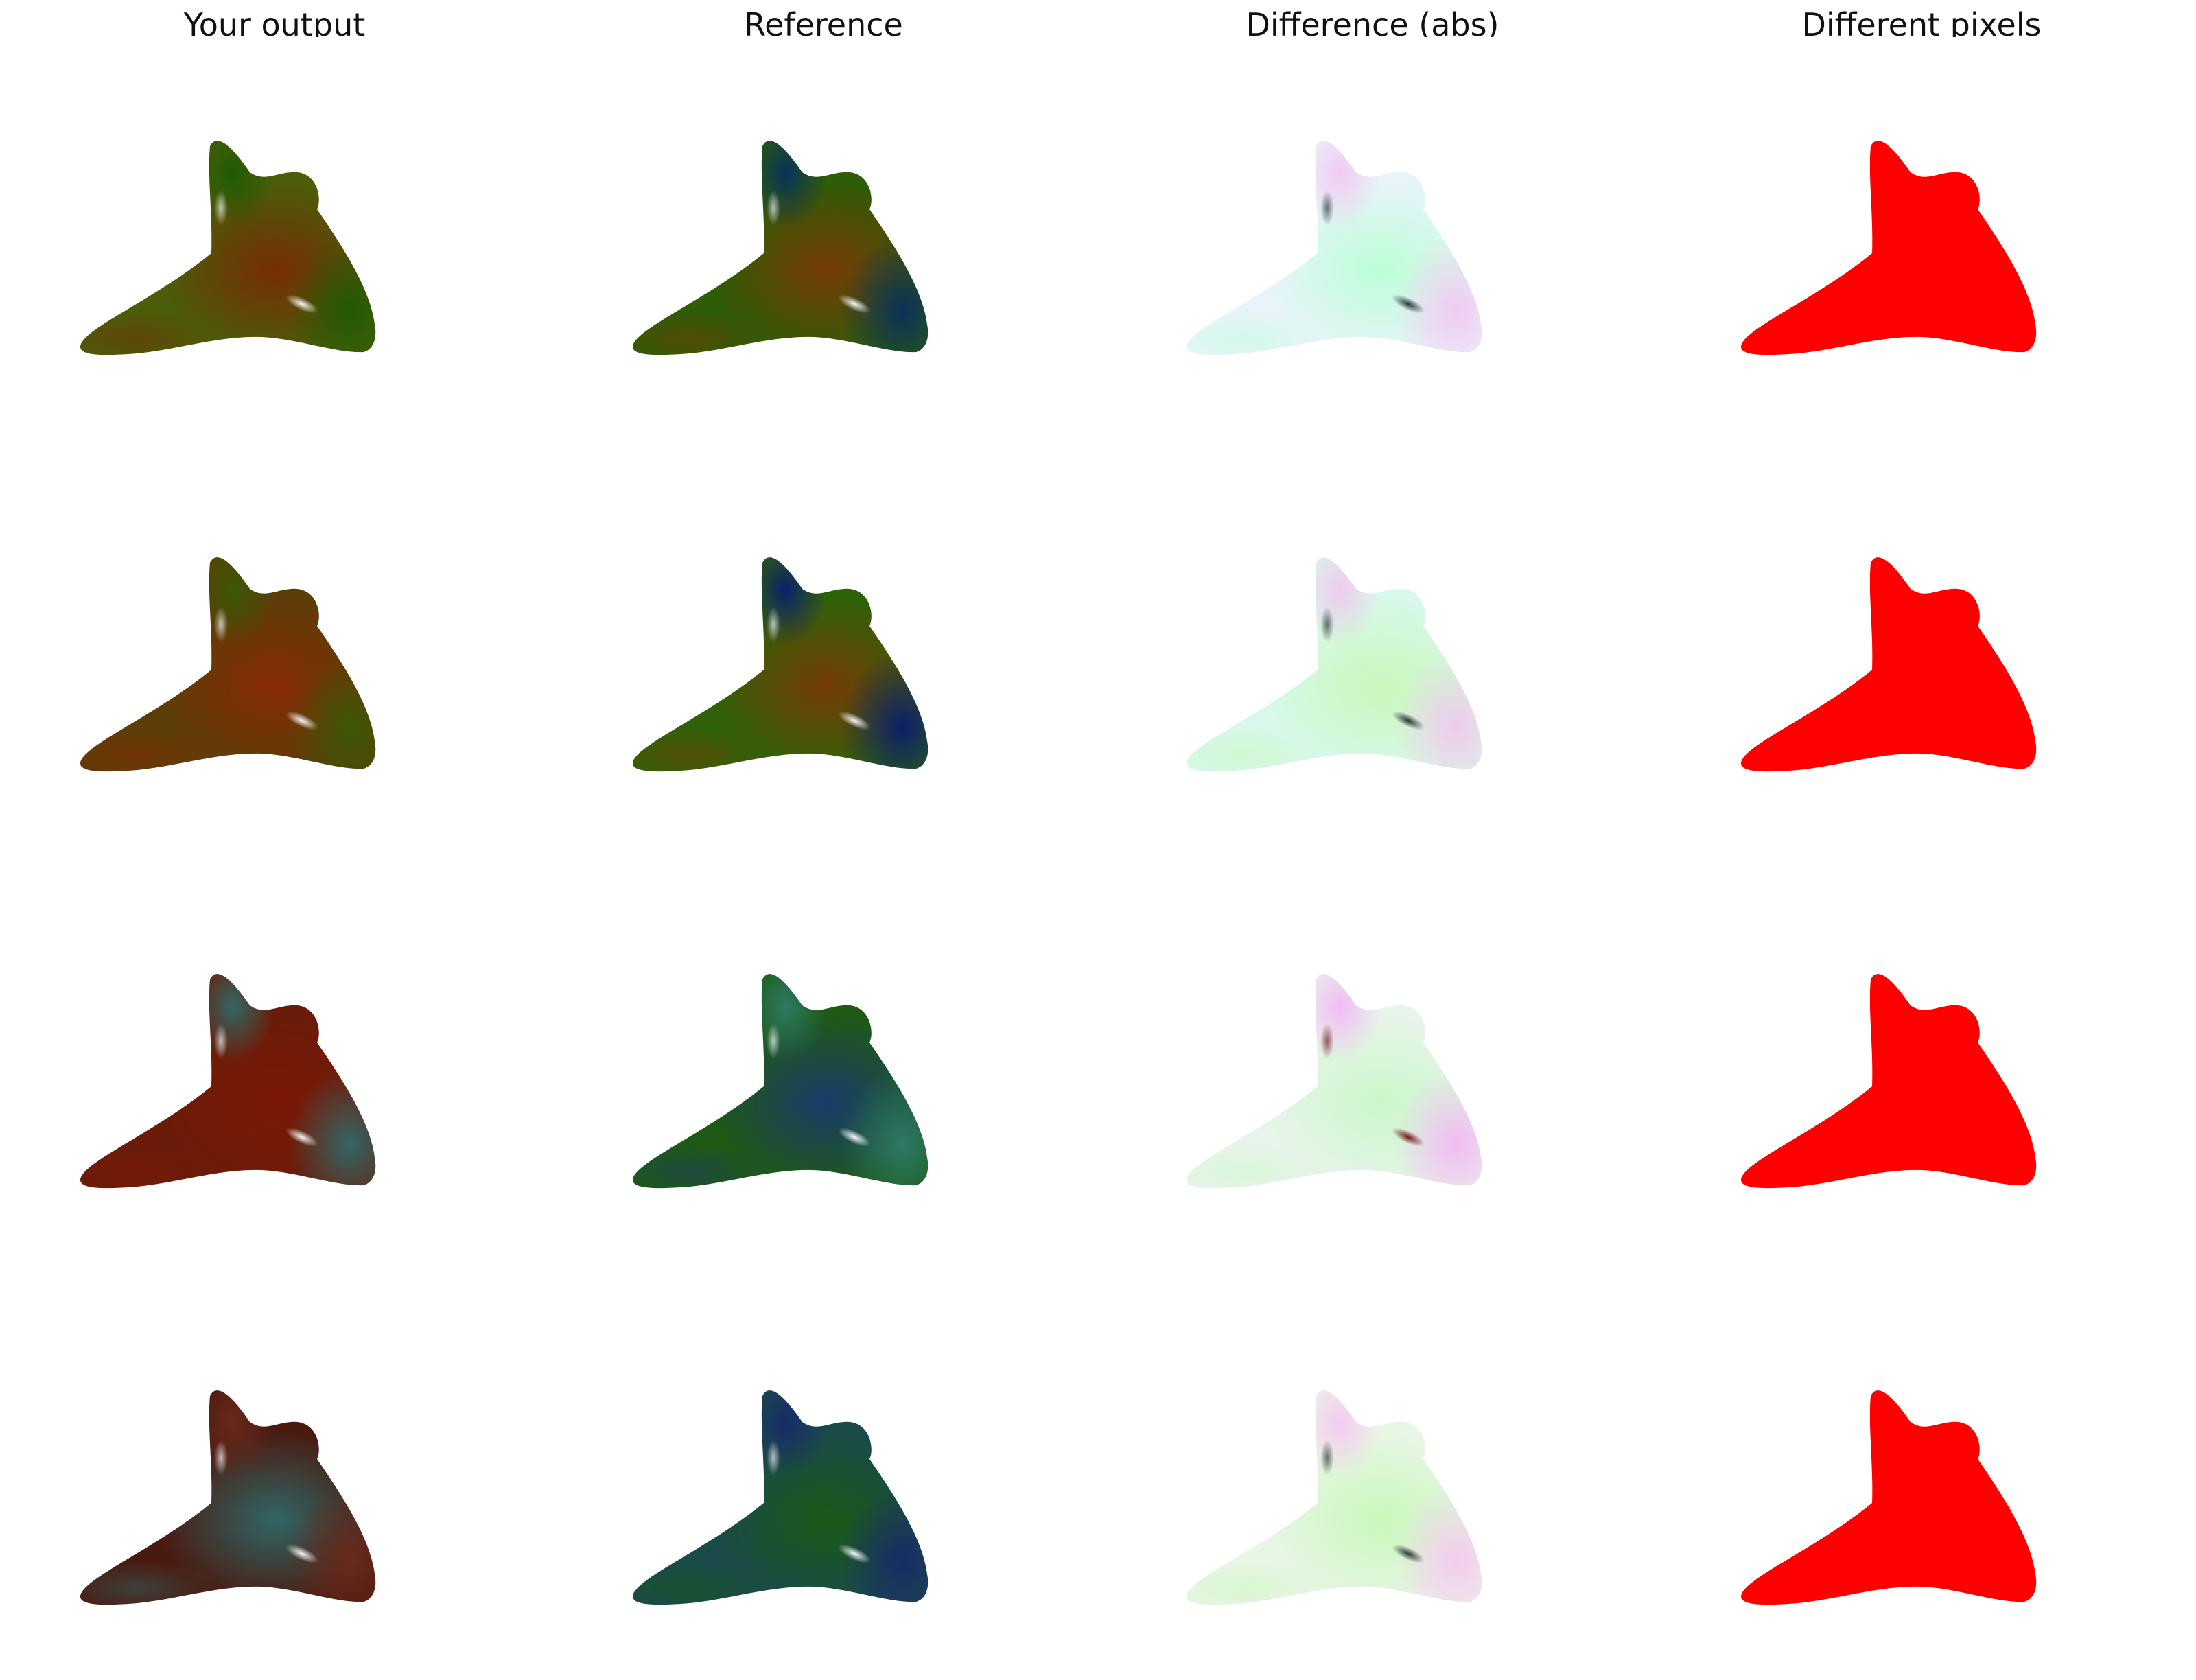  What do you see at coordinates (823, 21) in the screenshot?
I see `column-title-reference: Reference` at bounding box center [823, 21].